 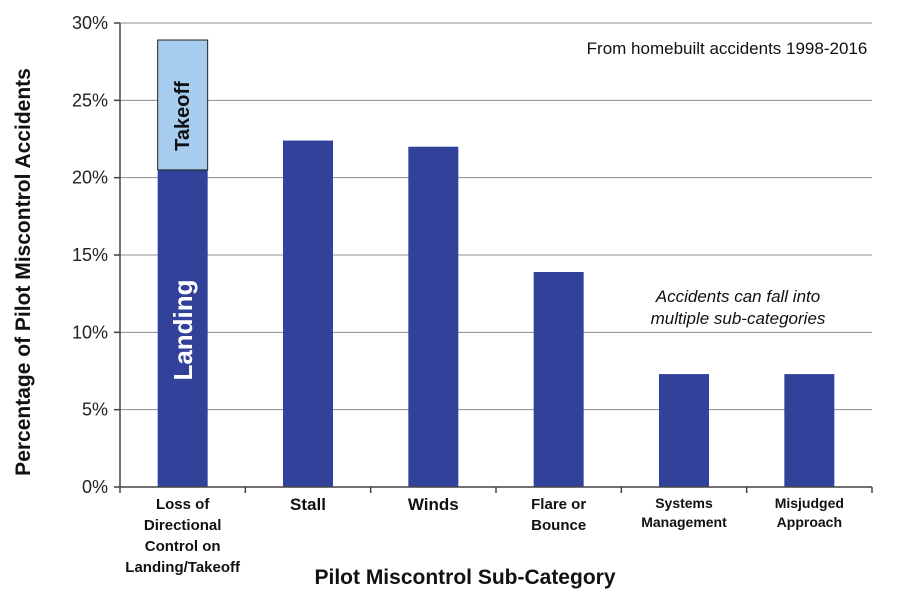 What do you see at coordinates (90, 100) in the screenshot?
I see `y-tick-label: 25%` at bounding box center [90, 100].